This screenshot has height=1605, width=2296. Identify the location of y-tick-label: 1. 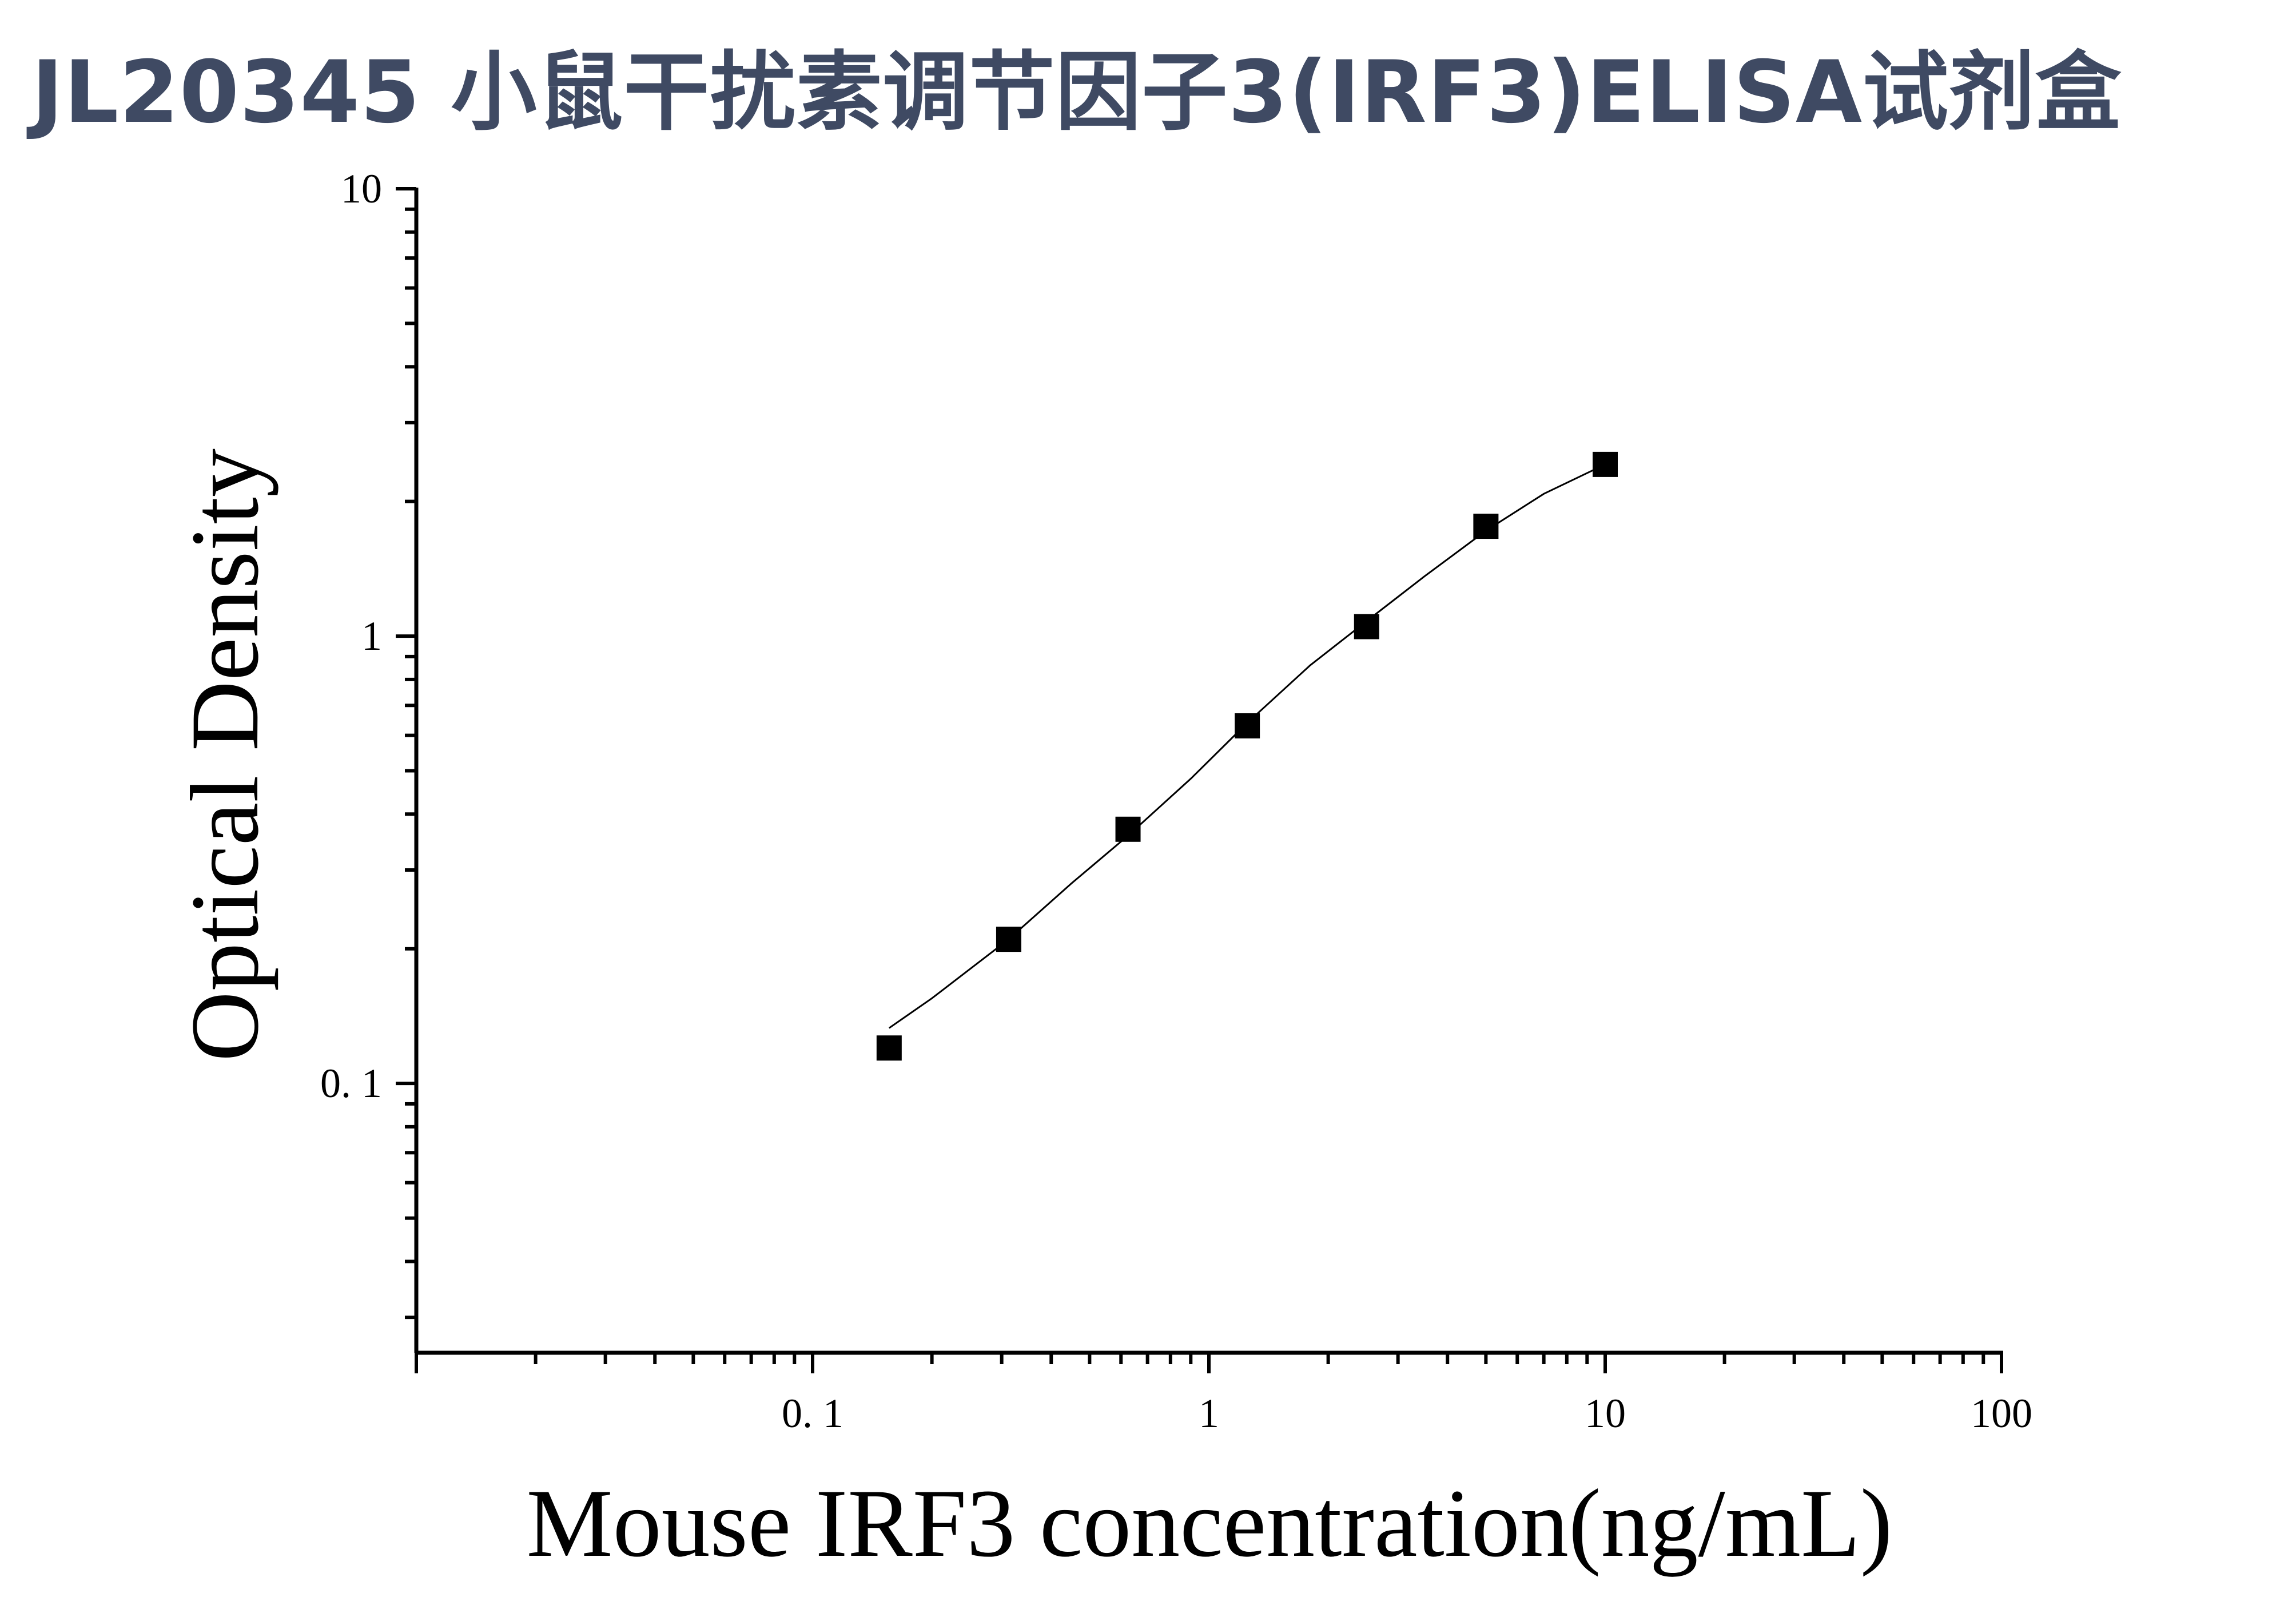
(371, 636).